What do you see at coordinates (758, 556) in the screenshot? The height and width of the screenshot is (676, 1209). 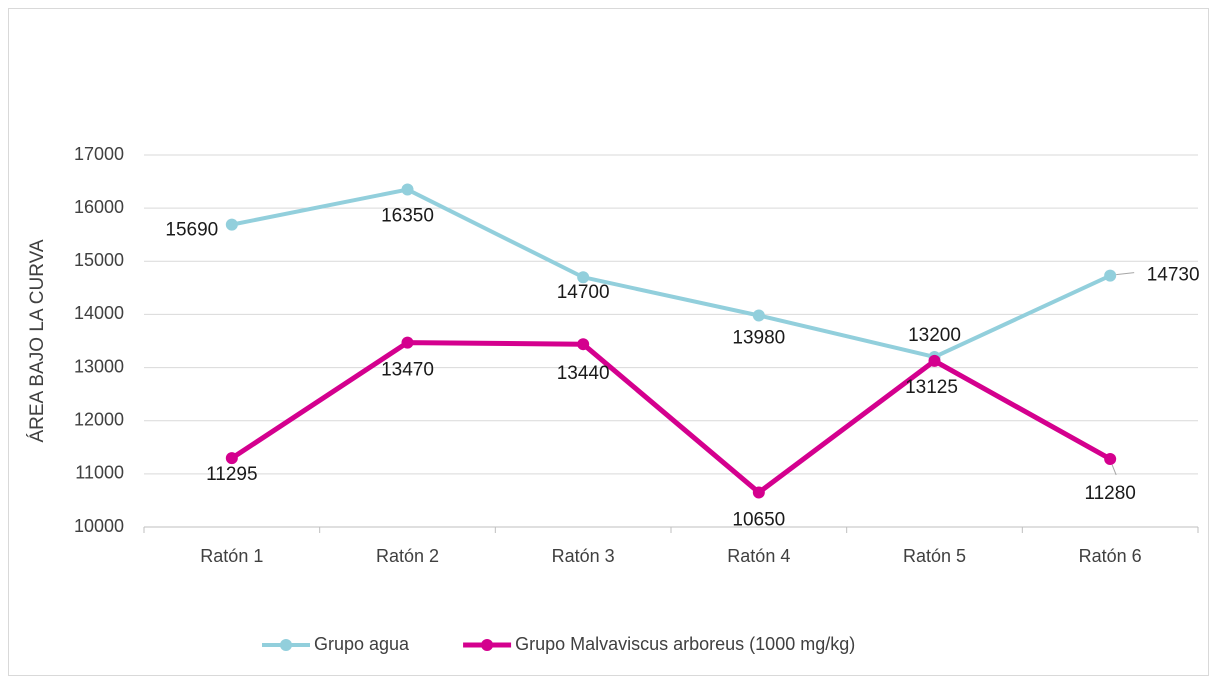 I see `x-tick-label: Ratón 4` at bounding box center [758, 556].